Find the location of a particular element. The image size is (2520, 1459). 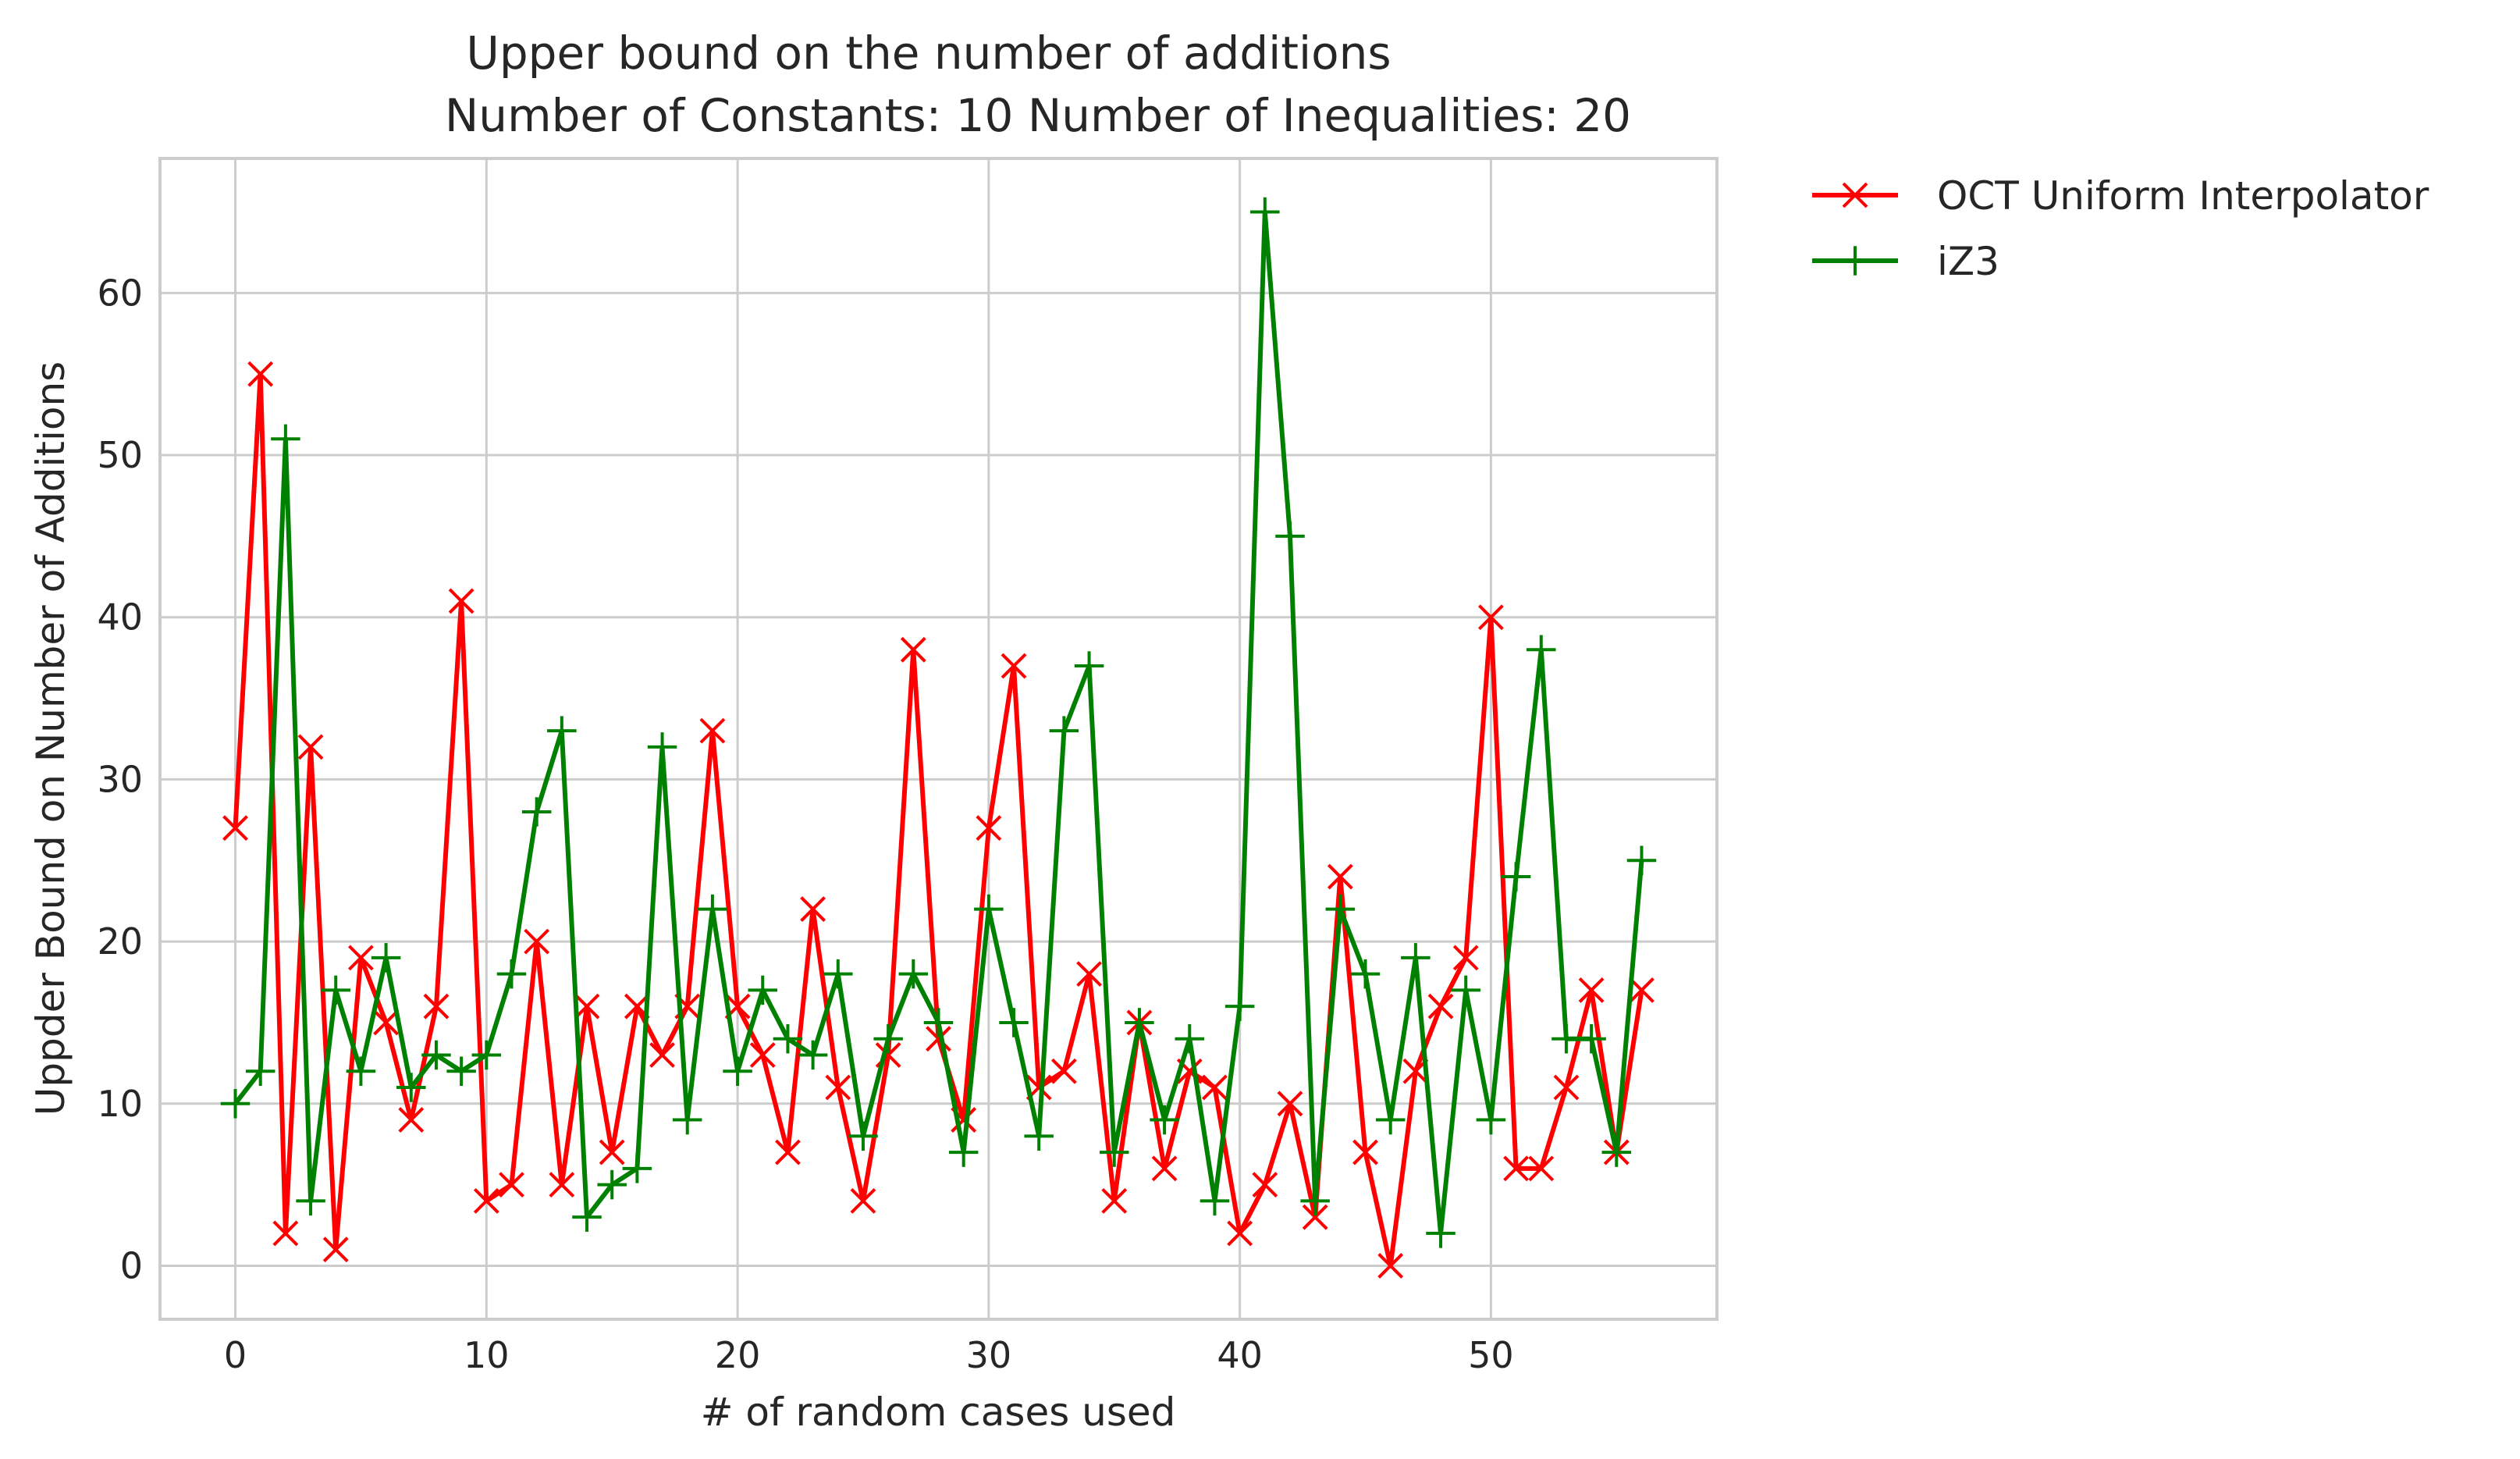

x-tick-label: 0 is located at coordinates (235, 1355).